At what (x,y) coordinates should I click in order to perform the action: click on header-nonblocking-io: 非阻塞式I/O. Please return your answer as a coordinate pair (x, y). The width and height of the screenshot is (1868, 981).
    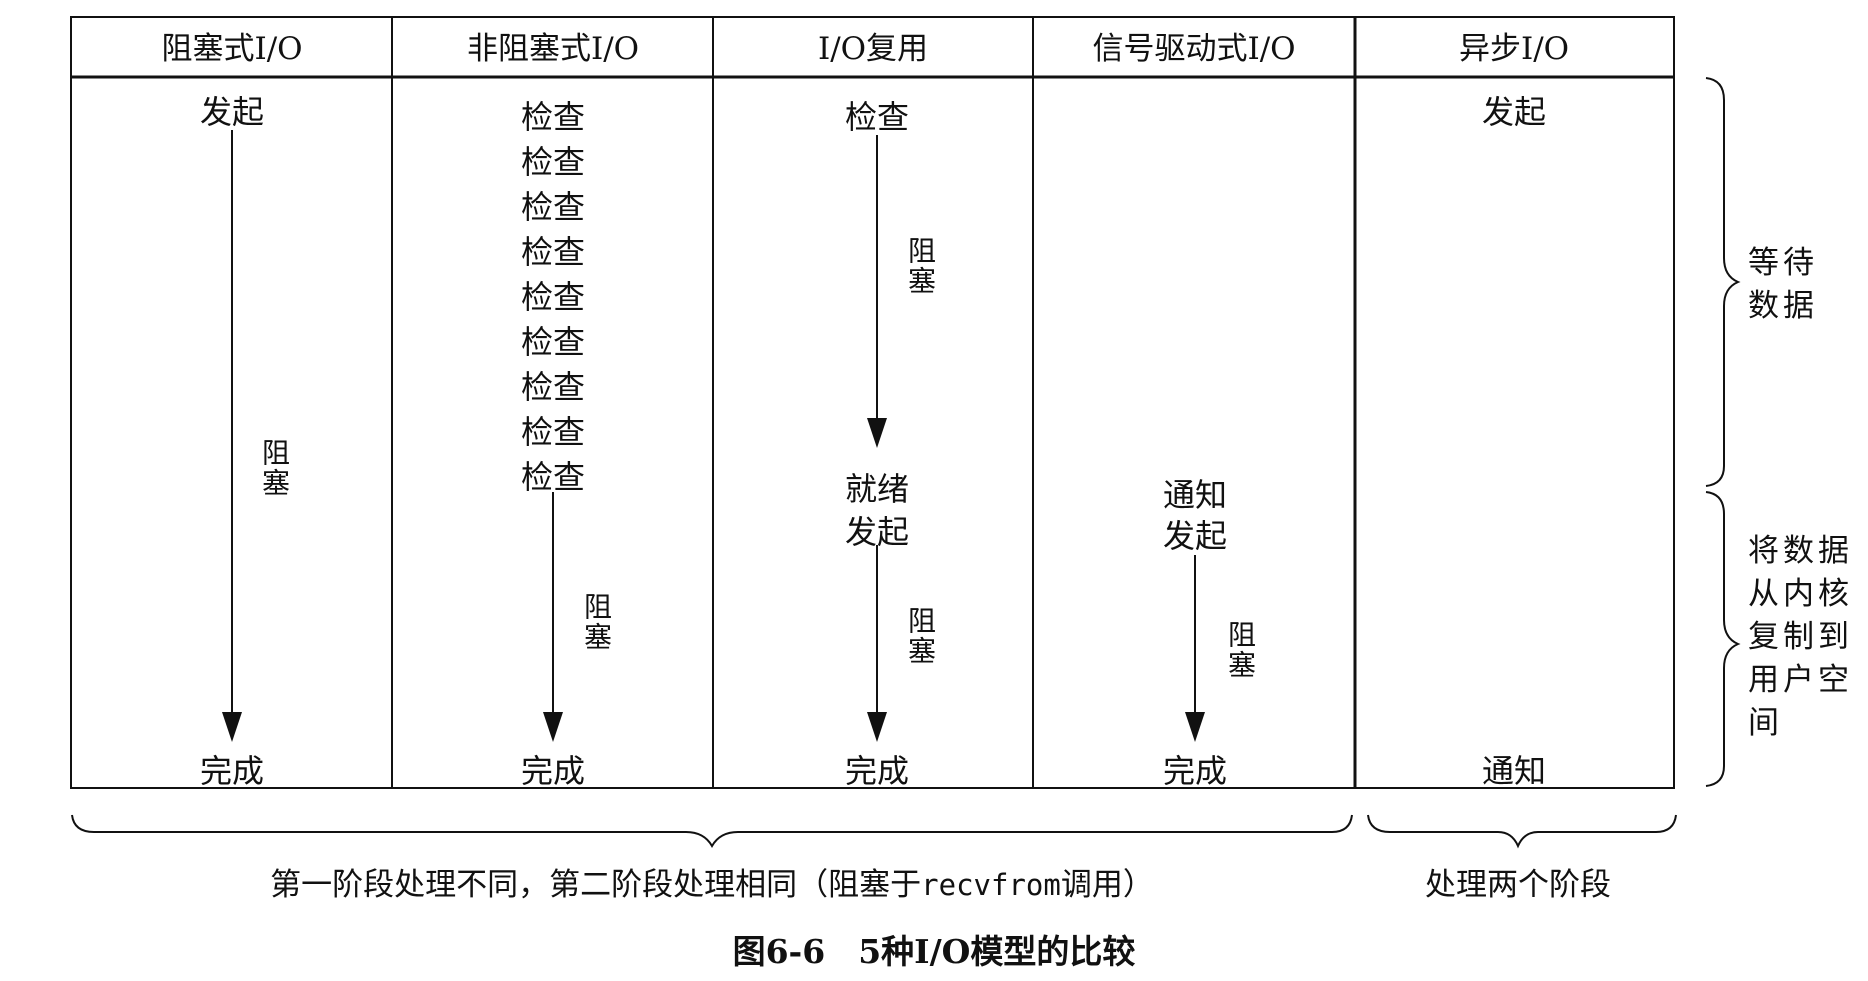
    Looking at the image, I should click on (553, 49).